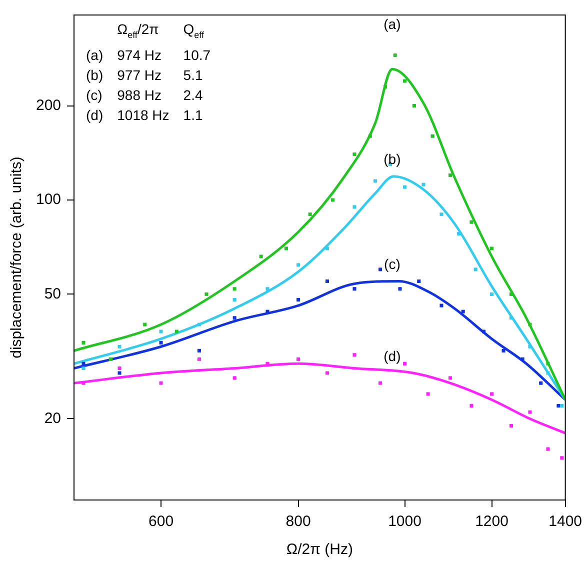  What do you see at coordinates (193, 75) in the screenshot?
I see `annotation: 5.1` at bounding box center [193, 75].